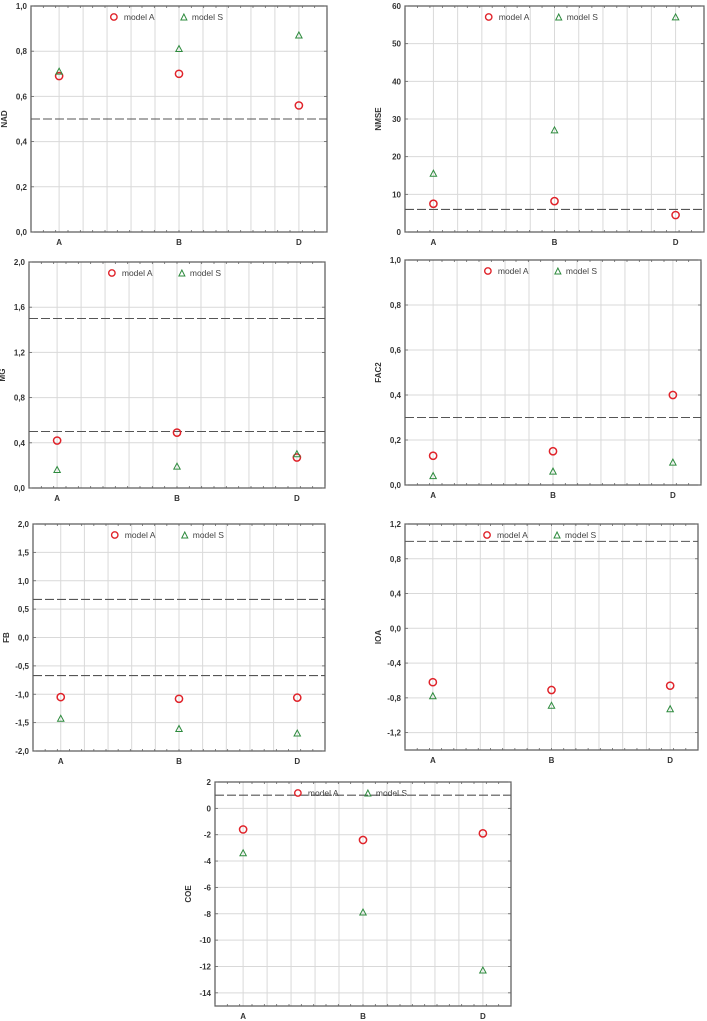 The height and width of the screenshot is (1021, 707). I want to click on chart-coe: -14 -12 -10 -8 -6 -4 -2 0 2 A B D COE model A model S, so click(348, 899).